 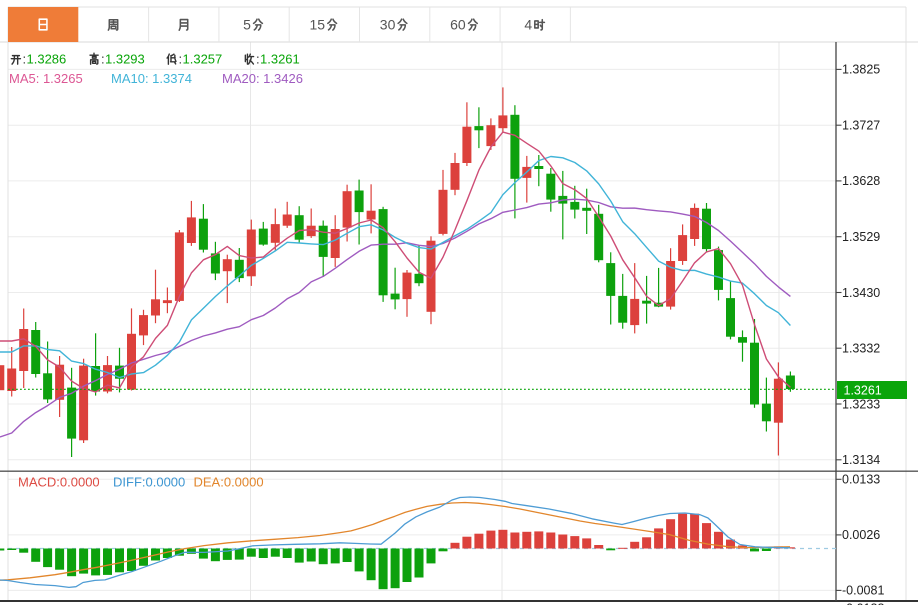 I want to click on svg-text: -0.0081, so click(x=863, y=591).